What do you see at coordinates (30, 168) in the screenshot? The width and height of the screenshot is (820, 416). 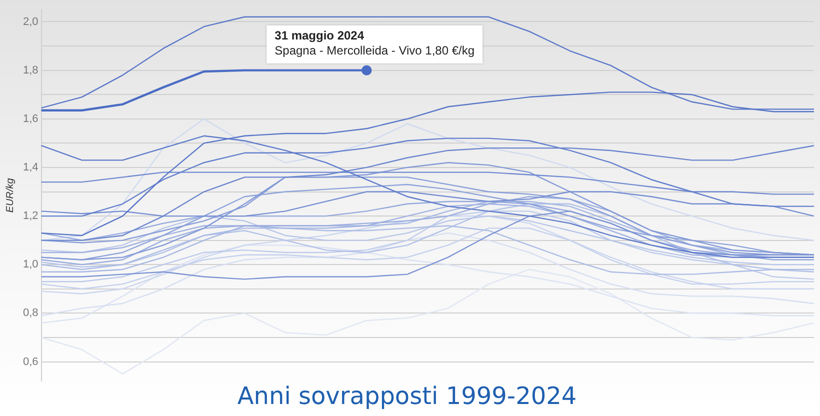 I see `y-tick-label: 1,4` at bounding box center [30, 168].